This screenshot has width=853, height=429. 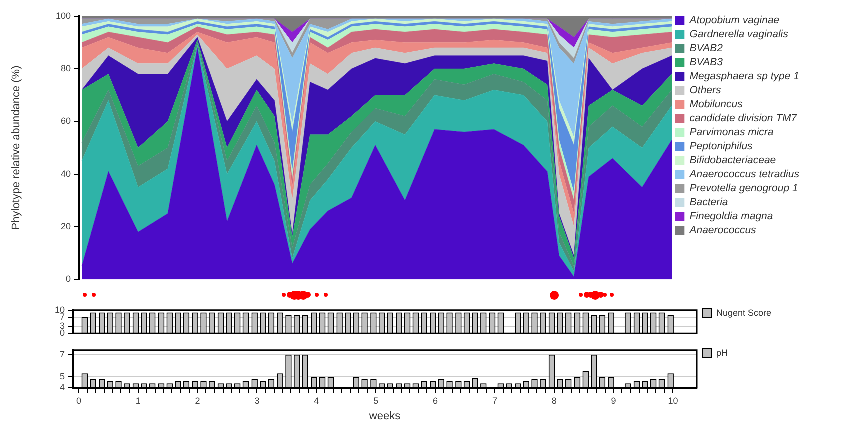 What do you see at coordinates (62, 354) in the screenshot?
I see `y-tick-label: 7` at bounding box center [62, 354].